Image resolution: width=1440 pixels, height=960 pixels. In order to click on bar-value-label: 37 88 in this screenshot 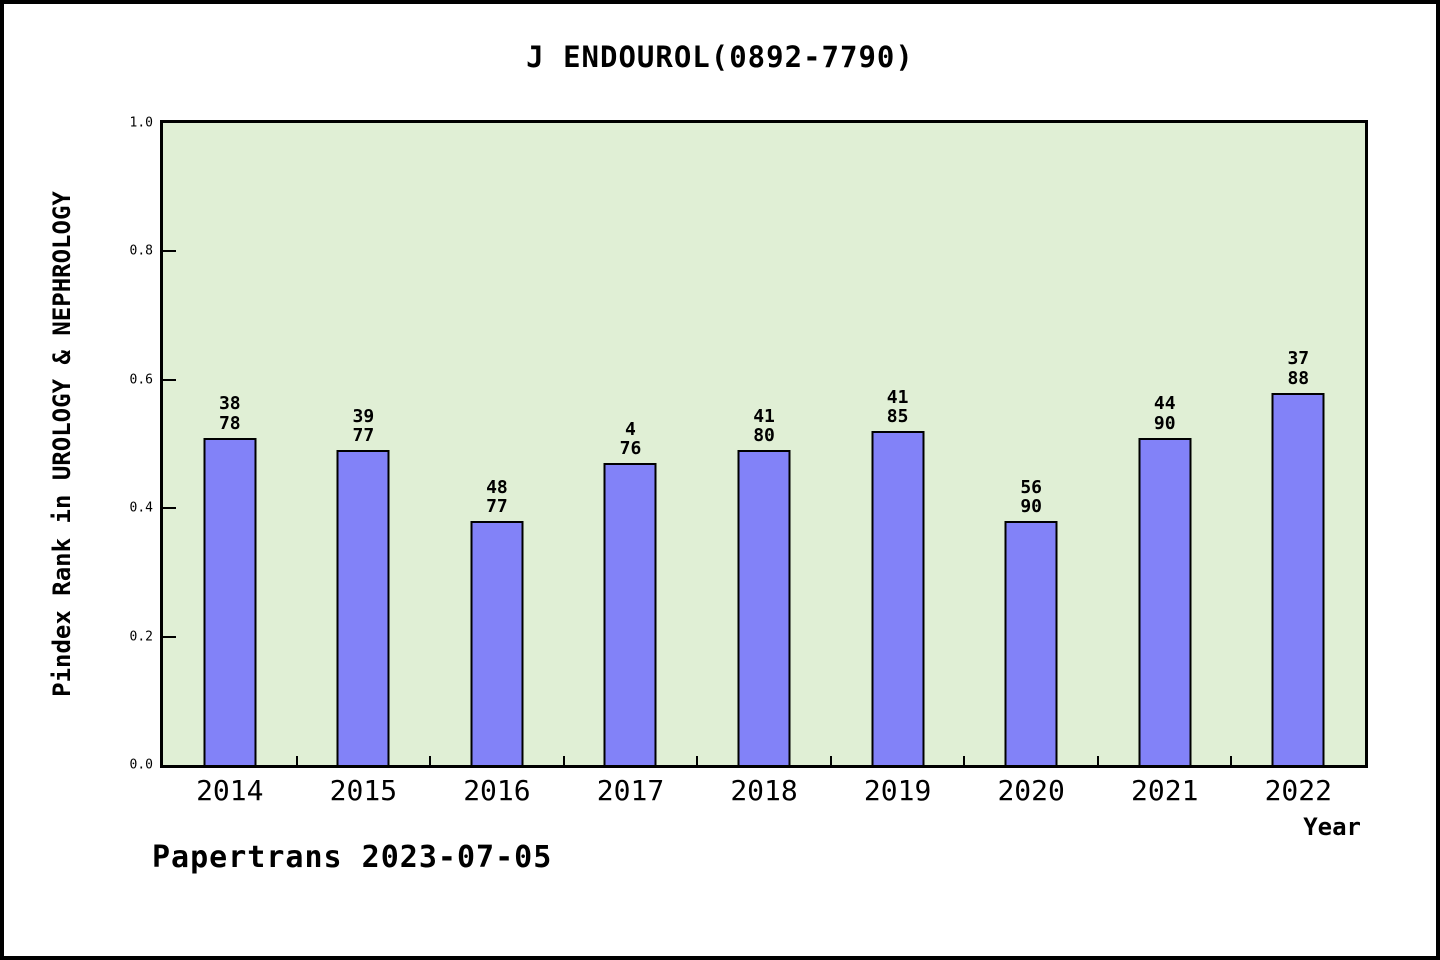, I will do `click(1298, 368)`.